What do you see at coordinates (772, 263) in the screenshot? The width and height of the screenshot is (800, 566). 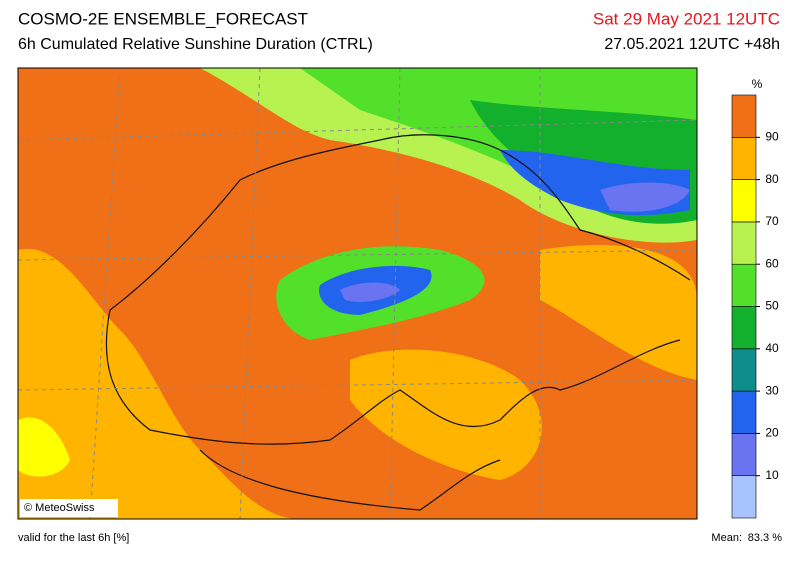 I see `colorbar-tick-label: 60` at bounding box center [772, 263].